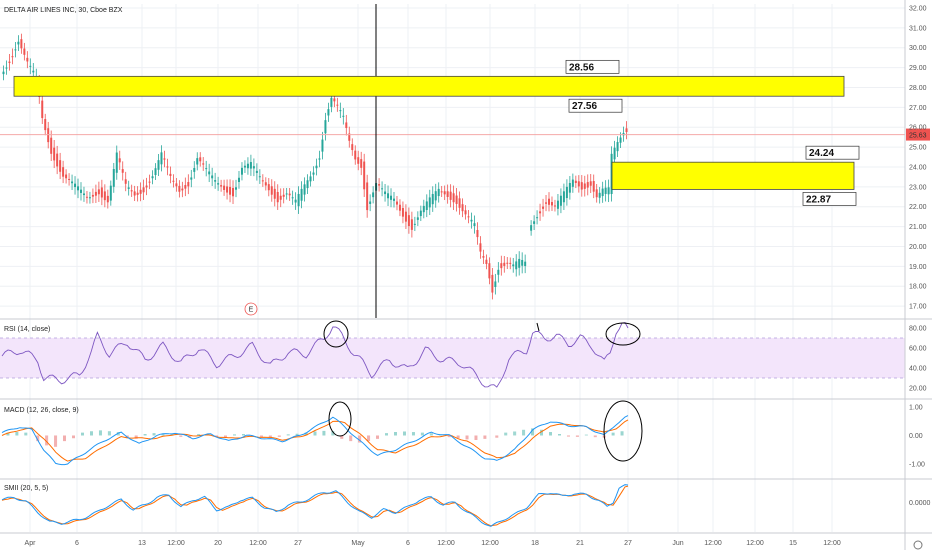 The width and height of the screenshot is (932, 550). What do you see at coordinates (920, 503) in the screenshot?
I see `smii-tick-label: 0.0000` at bounding box center [920, 503].